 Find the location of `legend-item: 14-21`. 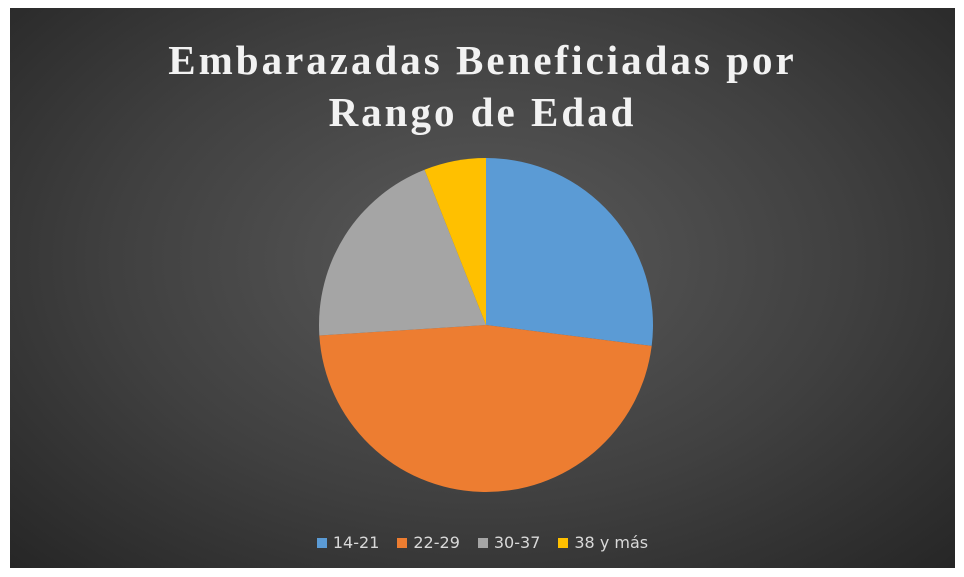

legend-item: 14-21 is located at coordinates (348, 542).